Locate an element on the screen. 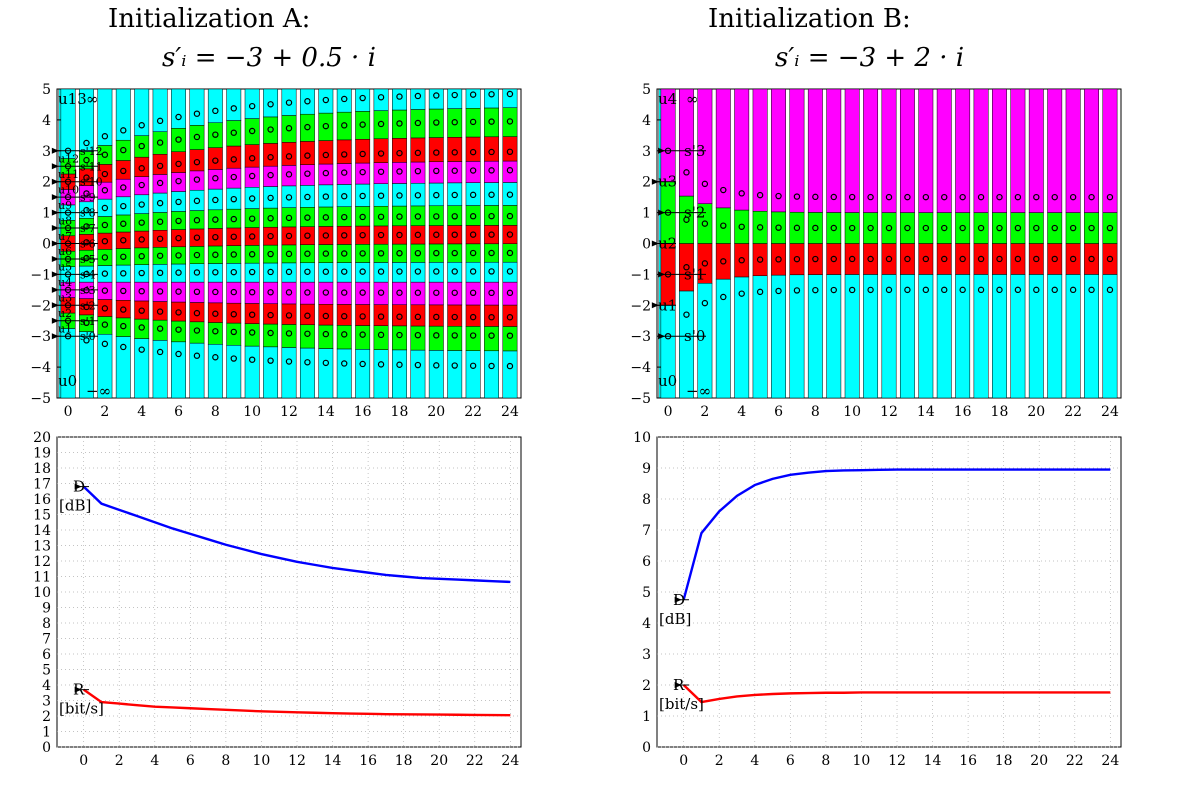  y-tick-label: 7 is located at coordinates (46, 640).